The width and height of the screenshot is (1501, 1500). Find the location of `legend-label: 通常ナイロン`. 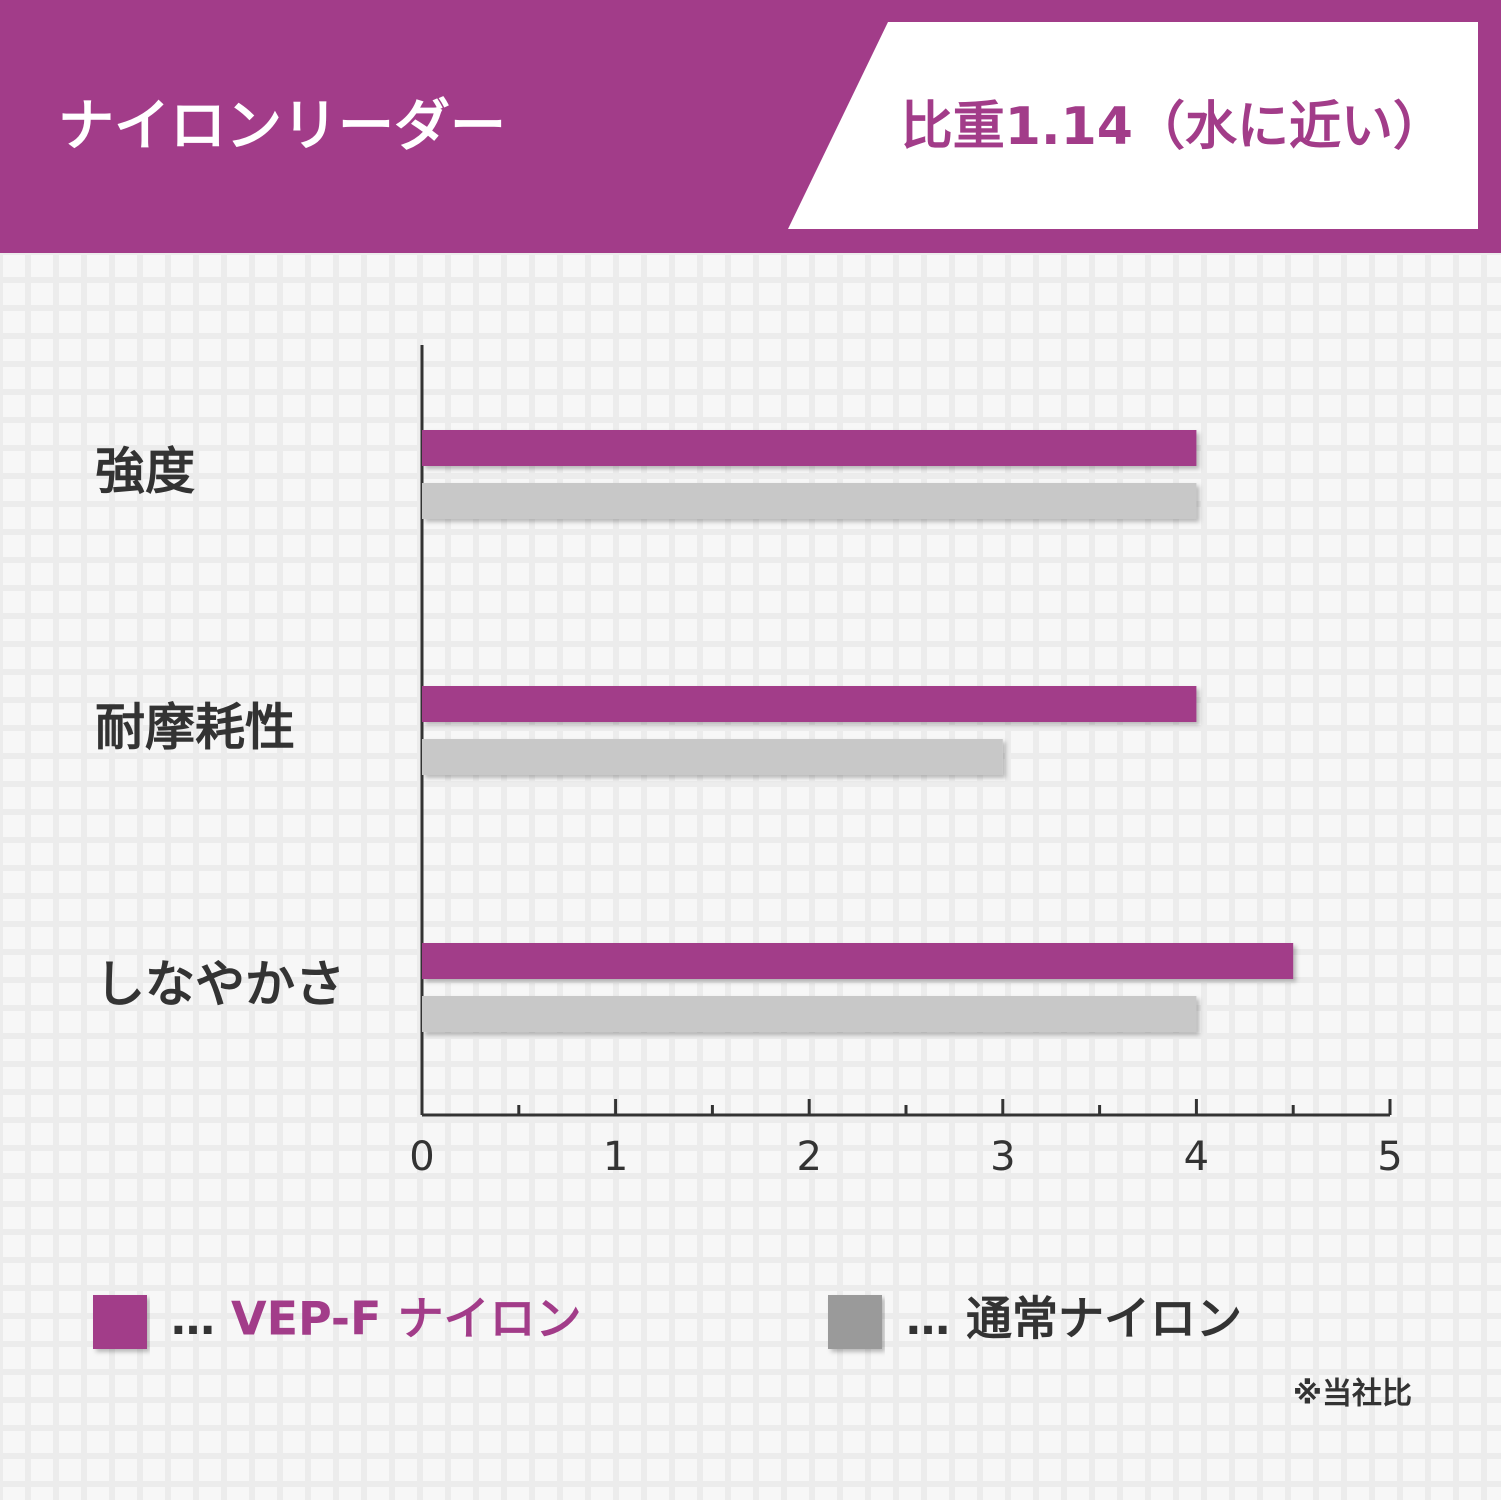

legend-label: 通常ナイロン is located at coordinates (1104, 1319).